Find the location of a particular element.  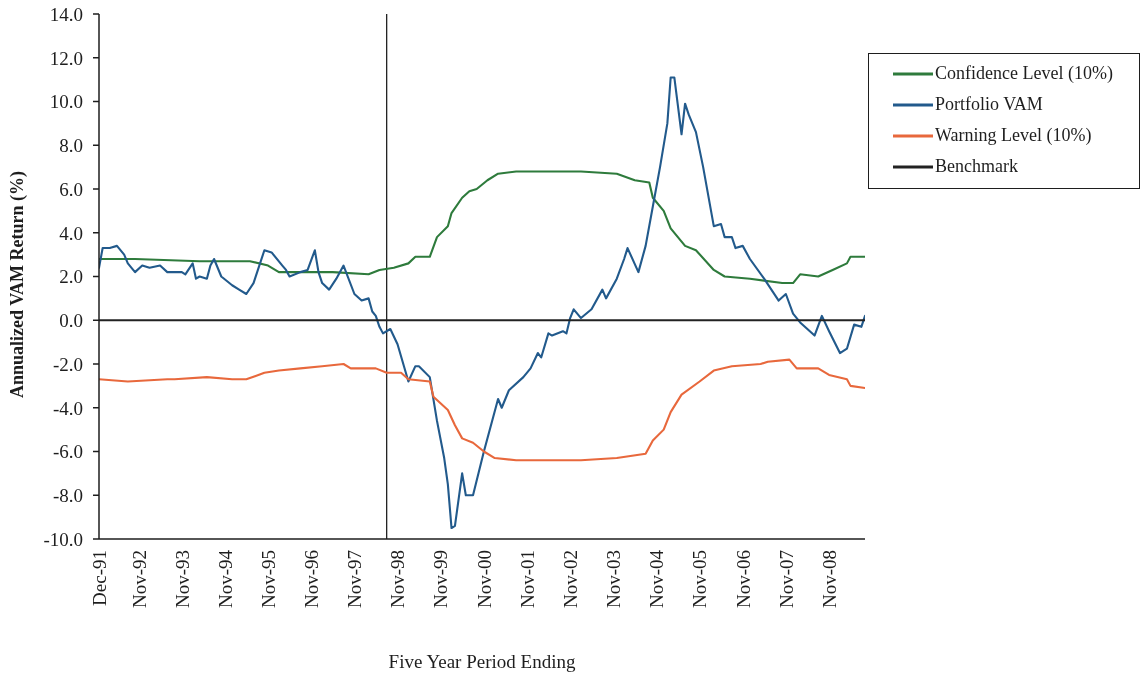

y-tick-label: -6.0 is located at coordinates (67, 452).